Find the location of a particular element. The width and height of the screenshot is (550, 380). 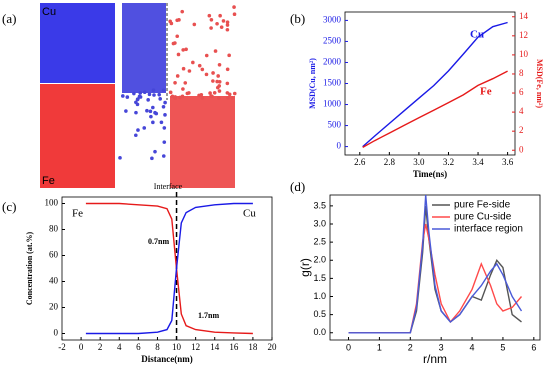

y2-tick-label: 4 is located at coordinates (521, 111).